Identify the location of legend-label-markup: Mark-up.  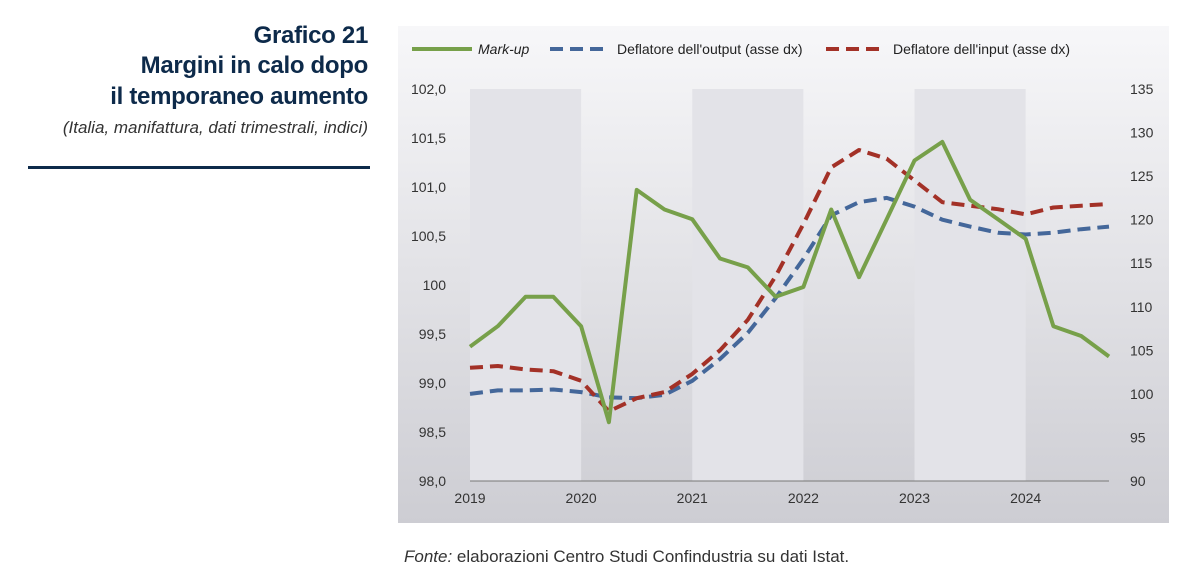
(504, 49).